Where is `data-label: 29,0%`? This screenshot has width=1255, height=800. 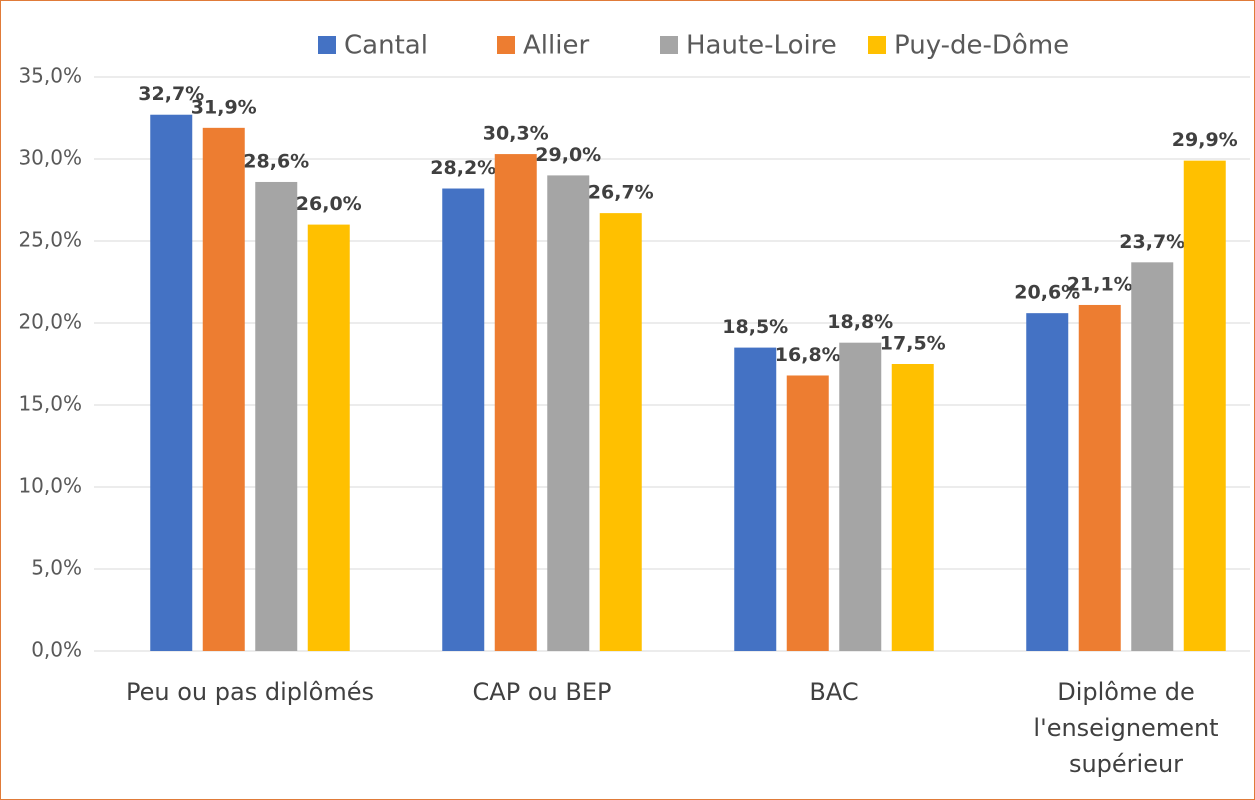 data-label: 29,0% is located at coordinates (568, 155).